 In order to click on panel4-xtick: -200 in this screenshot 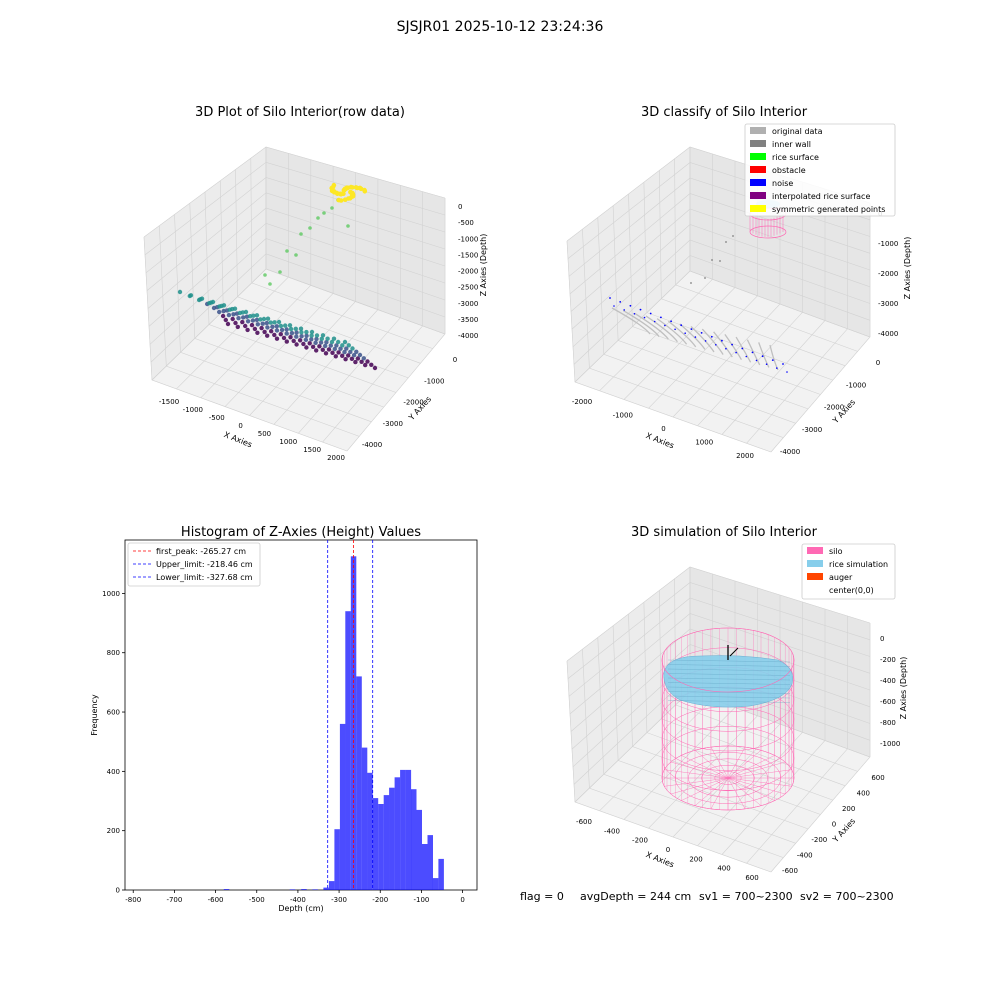, I will do `click(640, 841)`.